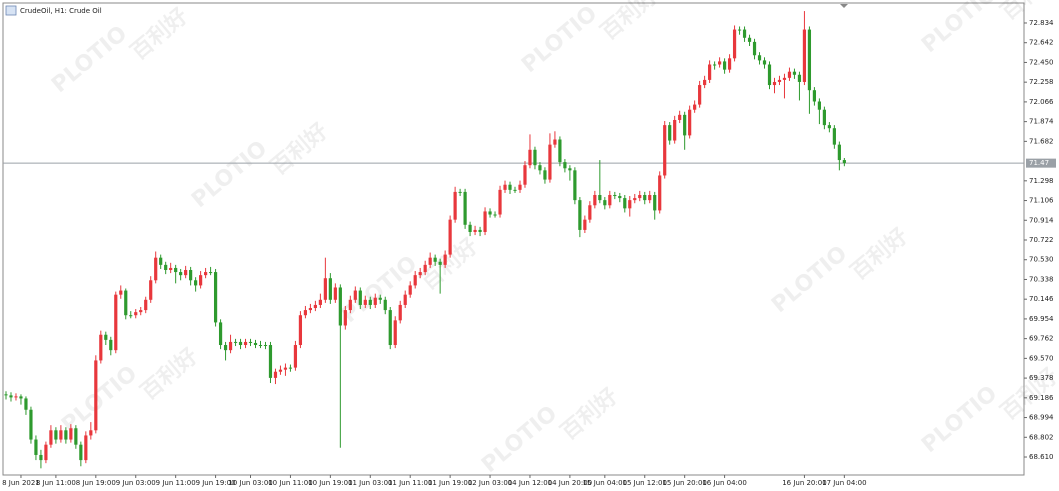 This screenshot has width=1059, height=491. What do you see at coordinates (176, 483) in the screenshot?
I see `x-tick-label: 9 Jun 11:00` at bounding box center [176, 483].